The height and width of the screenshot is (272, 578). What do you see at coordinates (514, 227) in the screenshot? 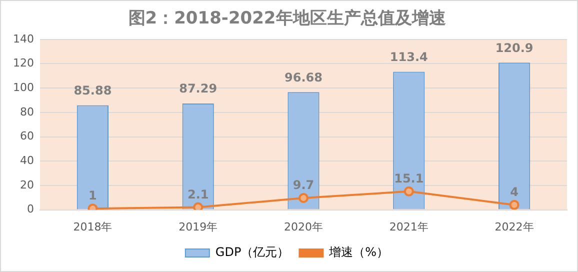
I see `x-tick-label: 2022年` at bounding box center [514, 227].